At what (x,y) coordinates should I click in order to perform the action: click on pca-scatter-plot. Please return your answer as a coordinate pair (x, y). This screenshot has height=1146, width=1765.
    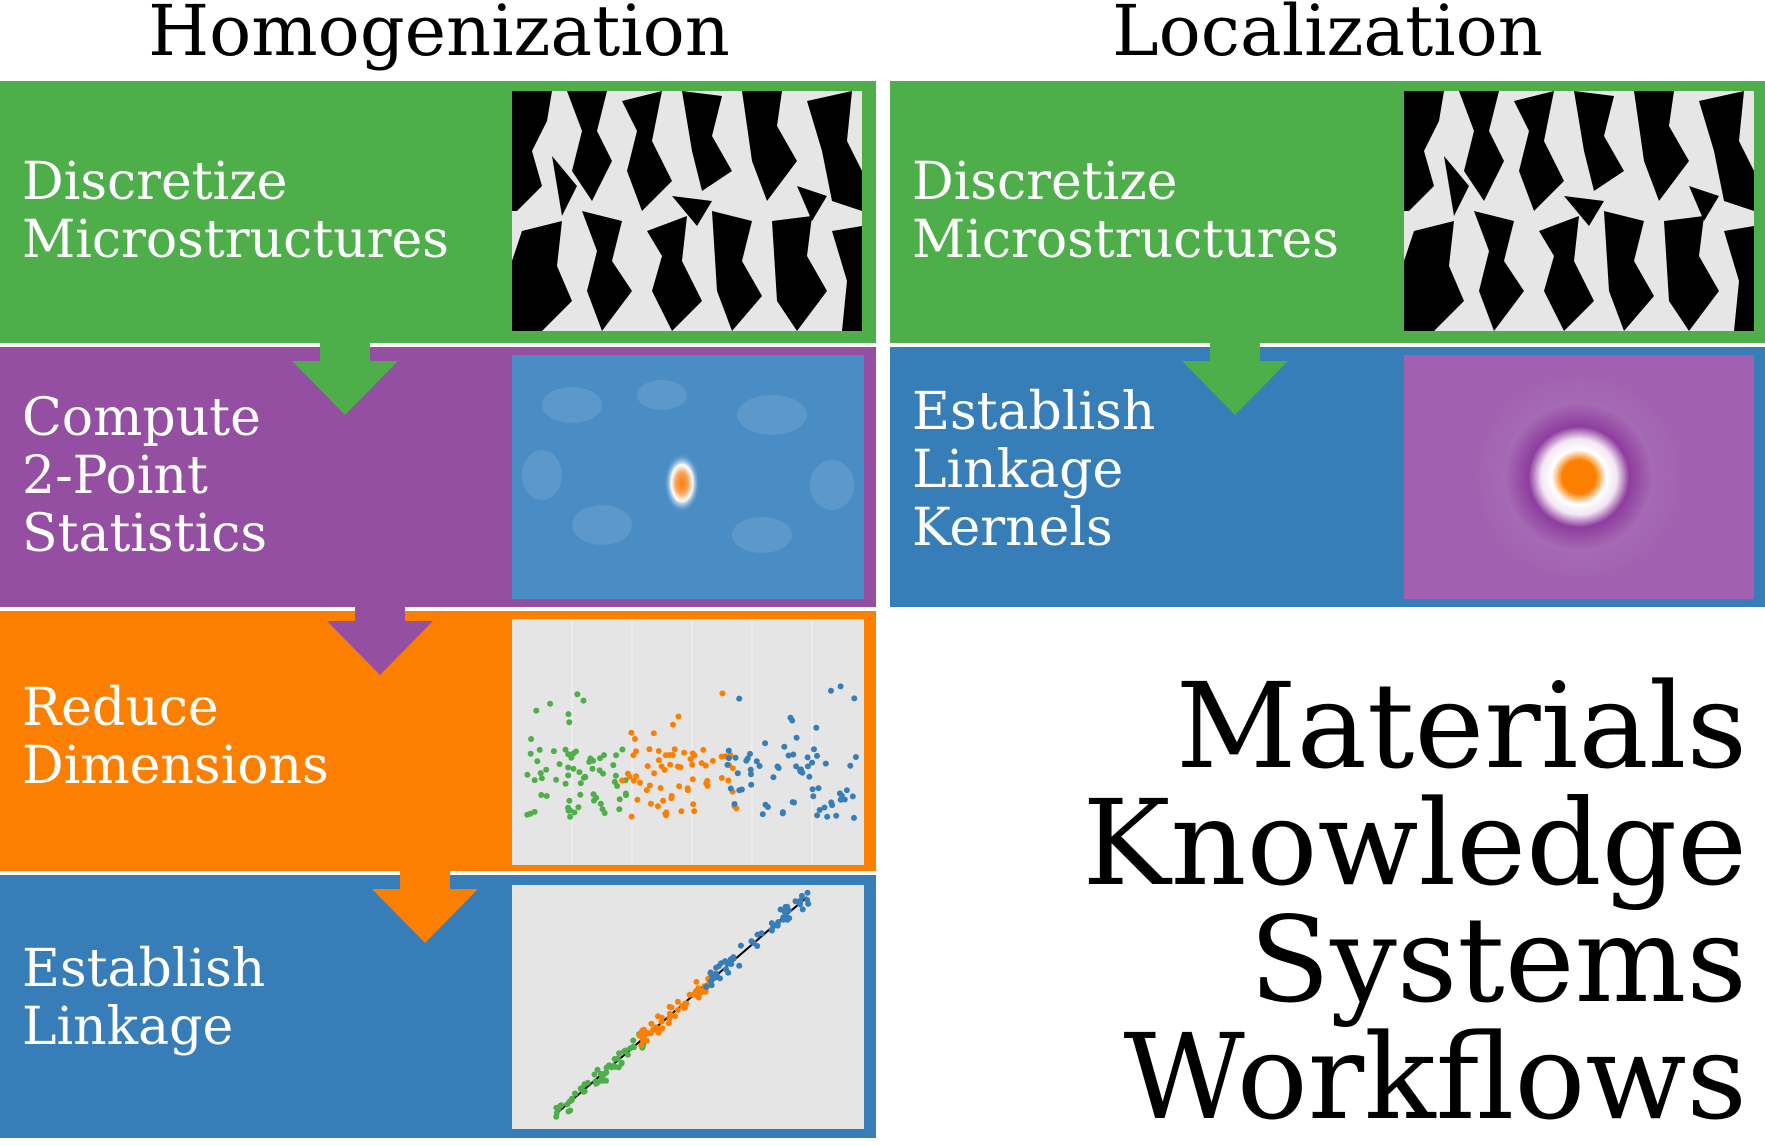
    Looking at the image, I should click on (688, 742).